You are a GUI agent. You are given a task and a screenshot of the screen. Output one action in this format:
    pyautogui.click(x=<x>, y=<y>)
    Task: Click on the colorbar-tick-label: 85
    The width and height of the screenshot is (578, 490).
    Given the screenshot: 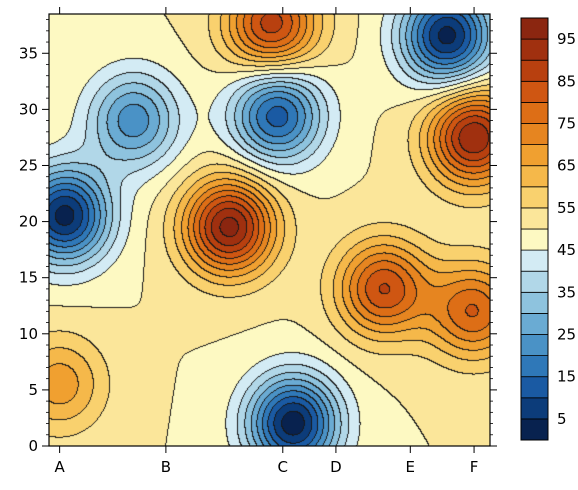 What is the action you would take?
    pyautogui.click(x=566, y=81)
    